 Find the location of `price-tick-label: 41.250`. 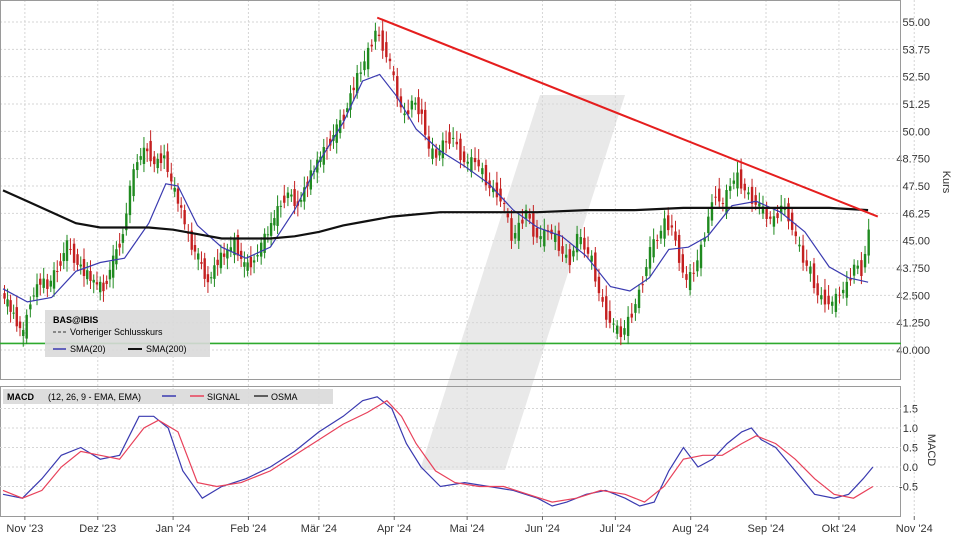

price-tick-label: 41.250 is located at coordinates (913, 324).